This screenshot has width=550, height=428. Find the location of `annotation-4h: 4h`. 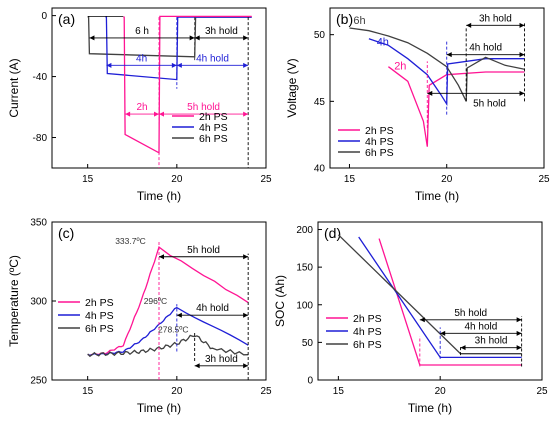

annotation-4h: 4h is located at coordinates (141, 58).